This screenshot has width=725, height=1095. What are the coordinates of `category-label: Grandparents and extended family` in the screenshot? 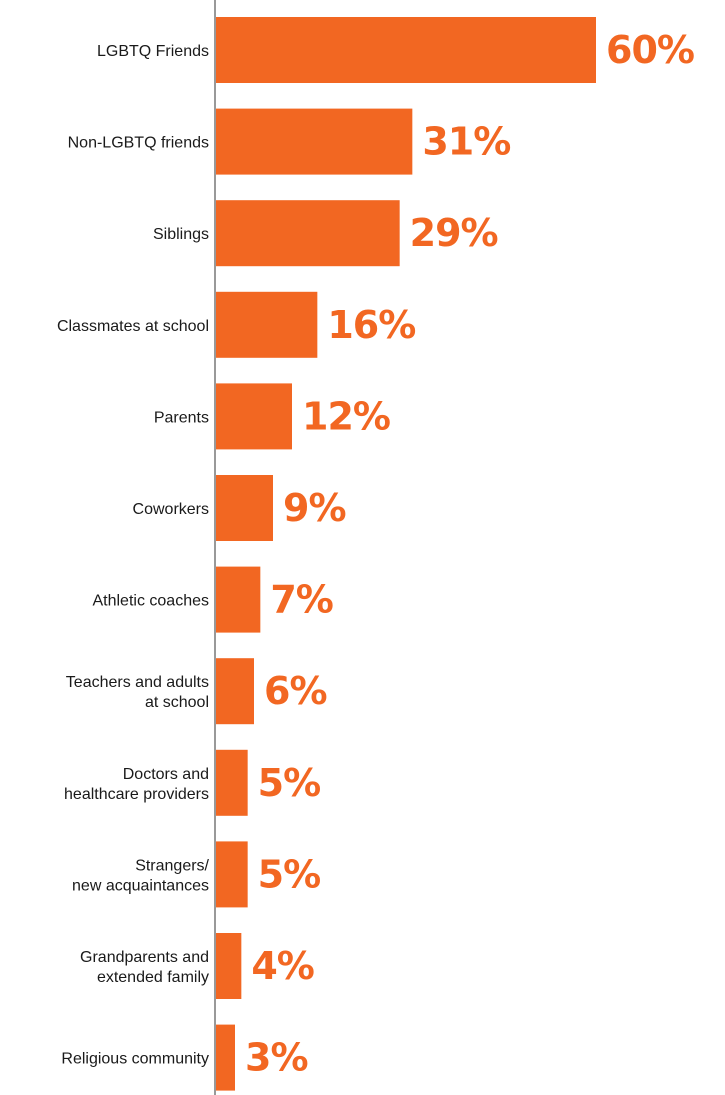 It's located at (144, 967).